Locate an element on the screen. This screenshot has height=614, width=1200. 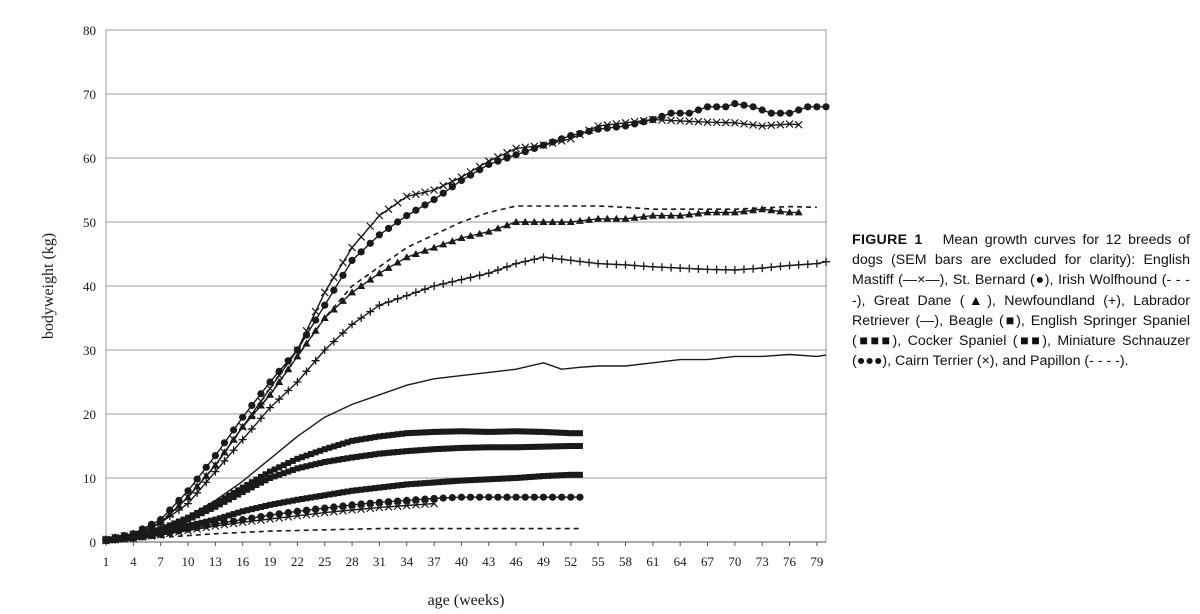
y-tick-labels: 0 10 20 30 40 50 60 70 80 is located at coordinates (89, 286).